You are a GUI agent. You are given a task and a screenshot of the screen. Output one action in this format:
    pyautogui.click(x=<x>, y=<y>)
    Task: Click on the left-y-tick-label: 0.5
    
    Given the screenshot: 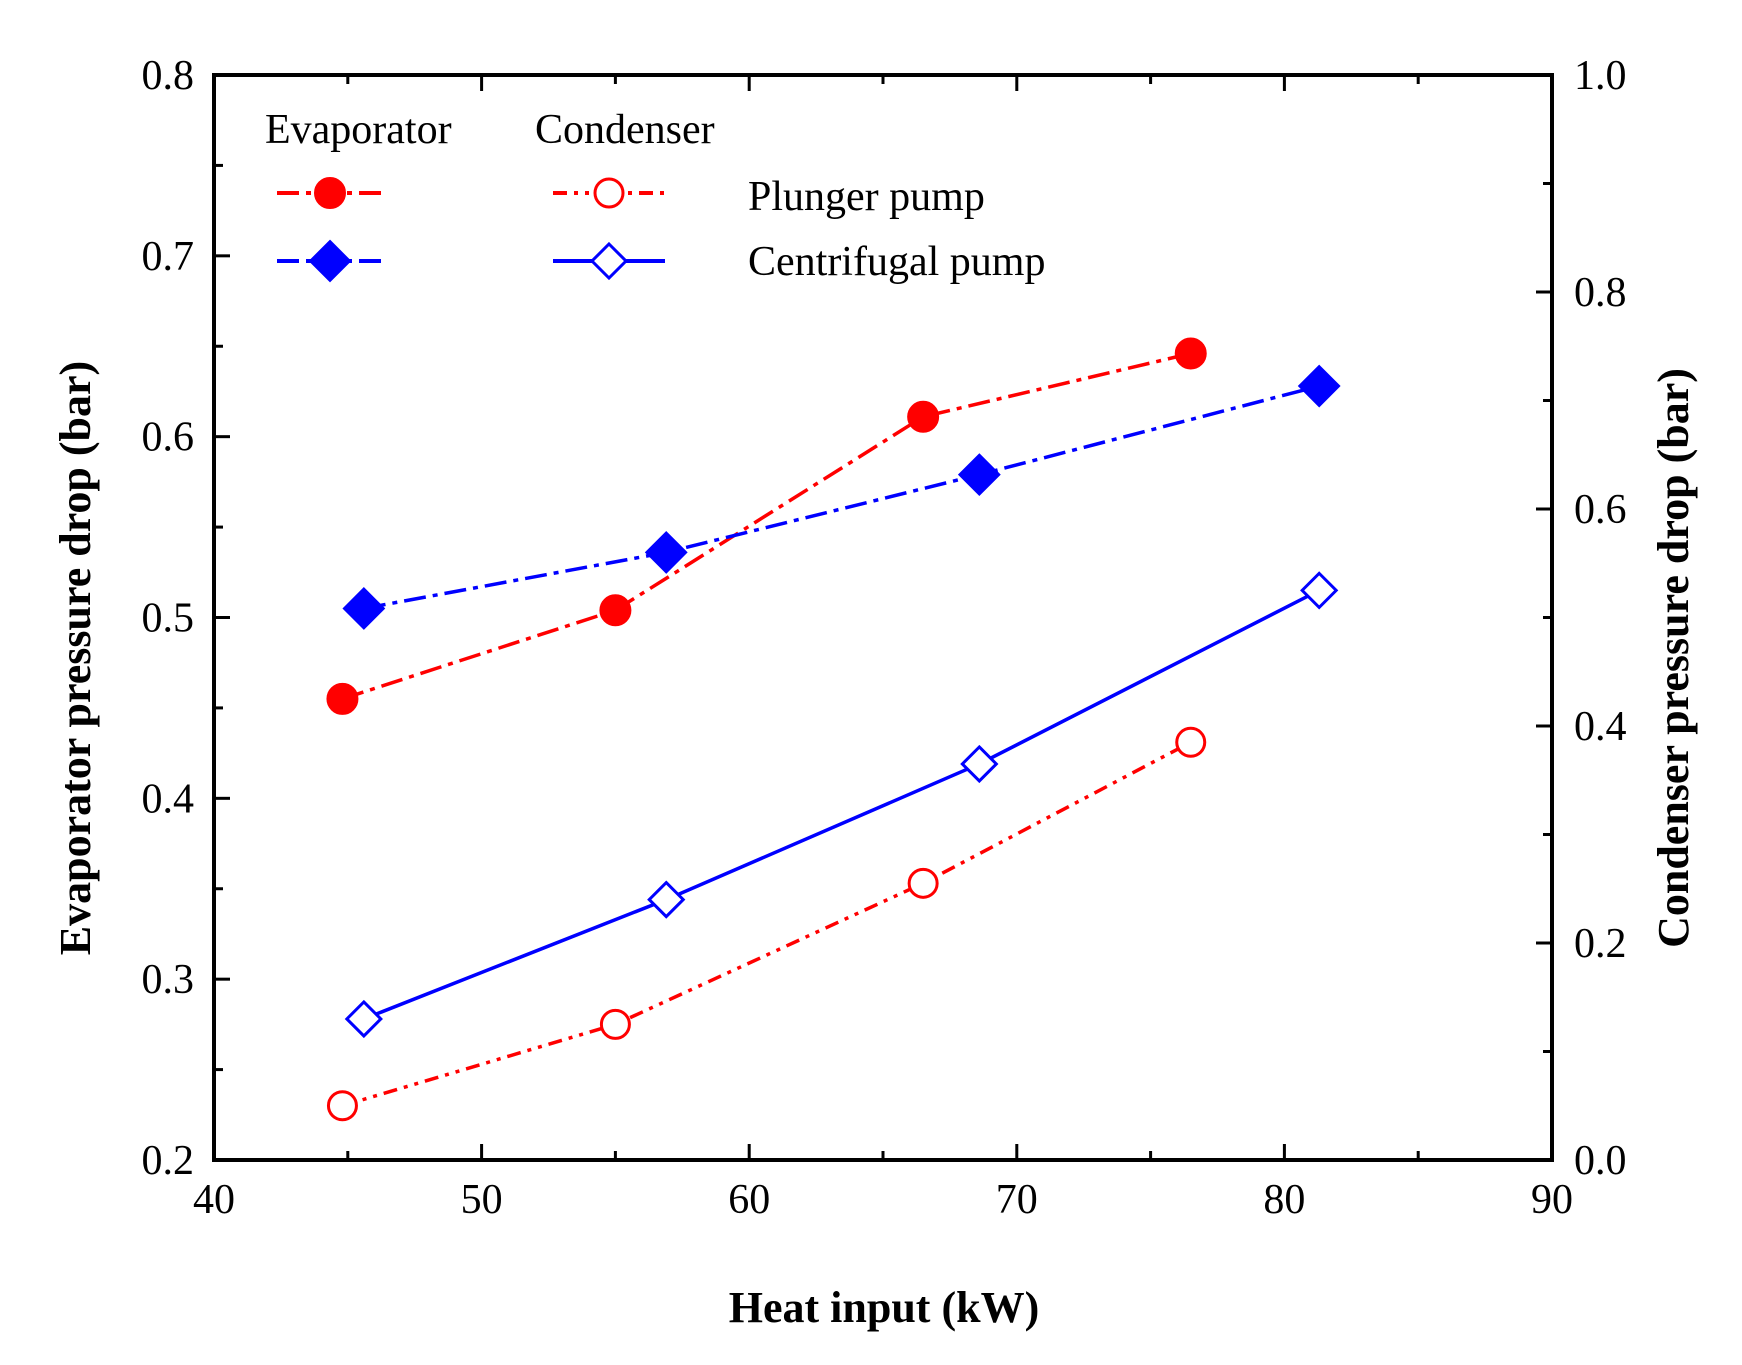 What is the action you would take?
    pyautogui.click(x=168, y=619)
    